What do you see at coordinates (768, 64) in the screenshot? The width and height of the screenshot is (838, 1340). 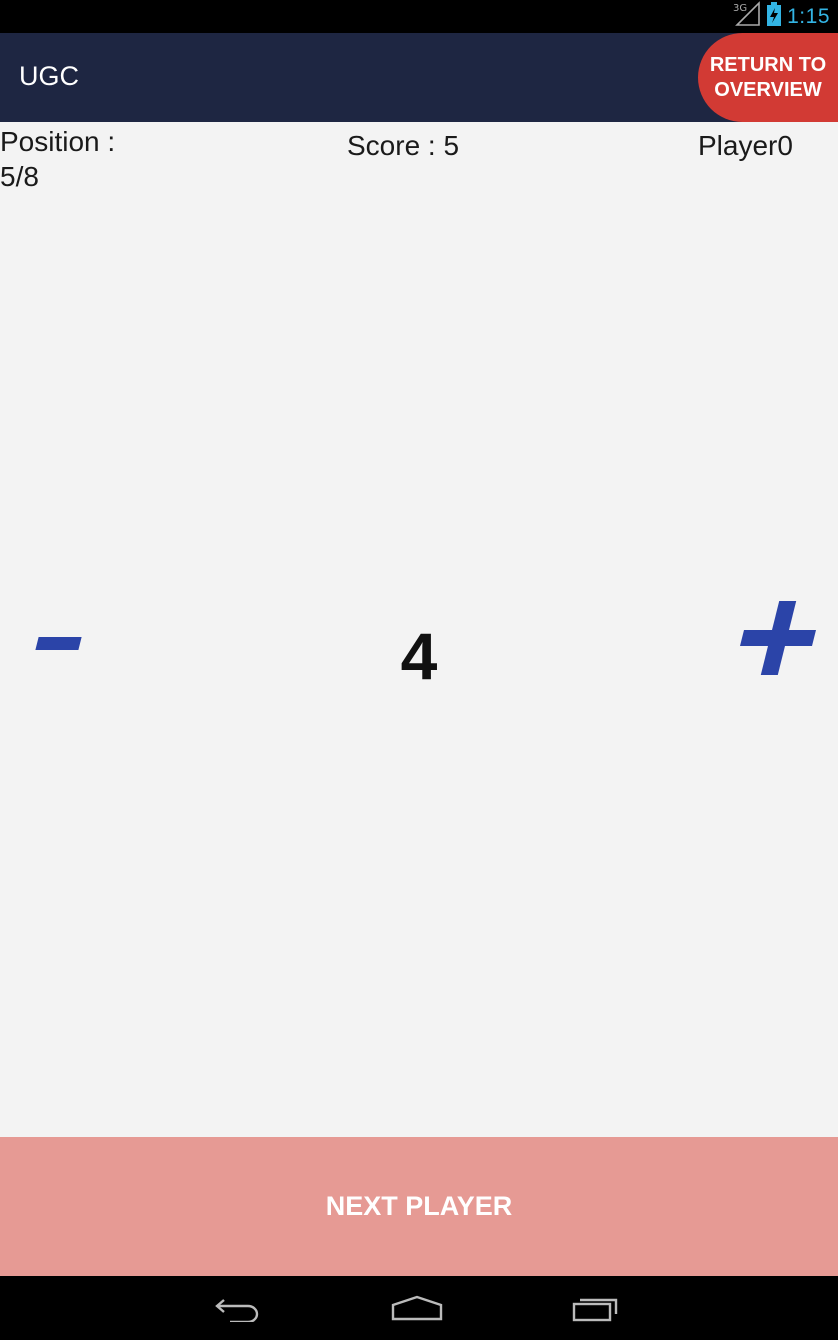 I see `return-button-line1: RETURN TO` at bounding box center [768, 64].